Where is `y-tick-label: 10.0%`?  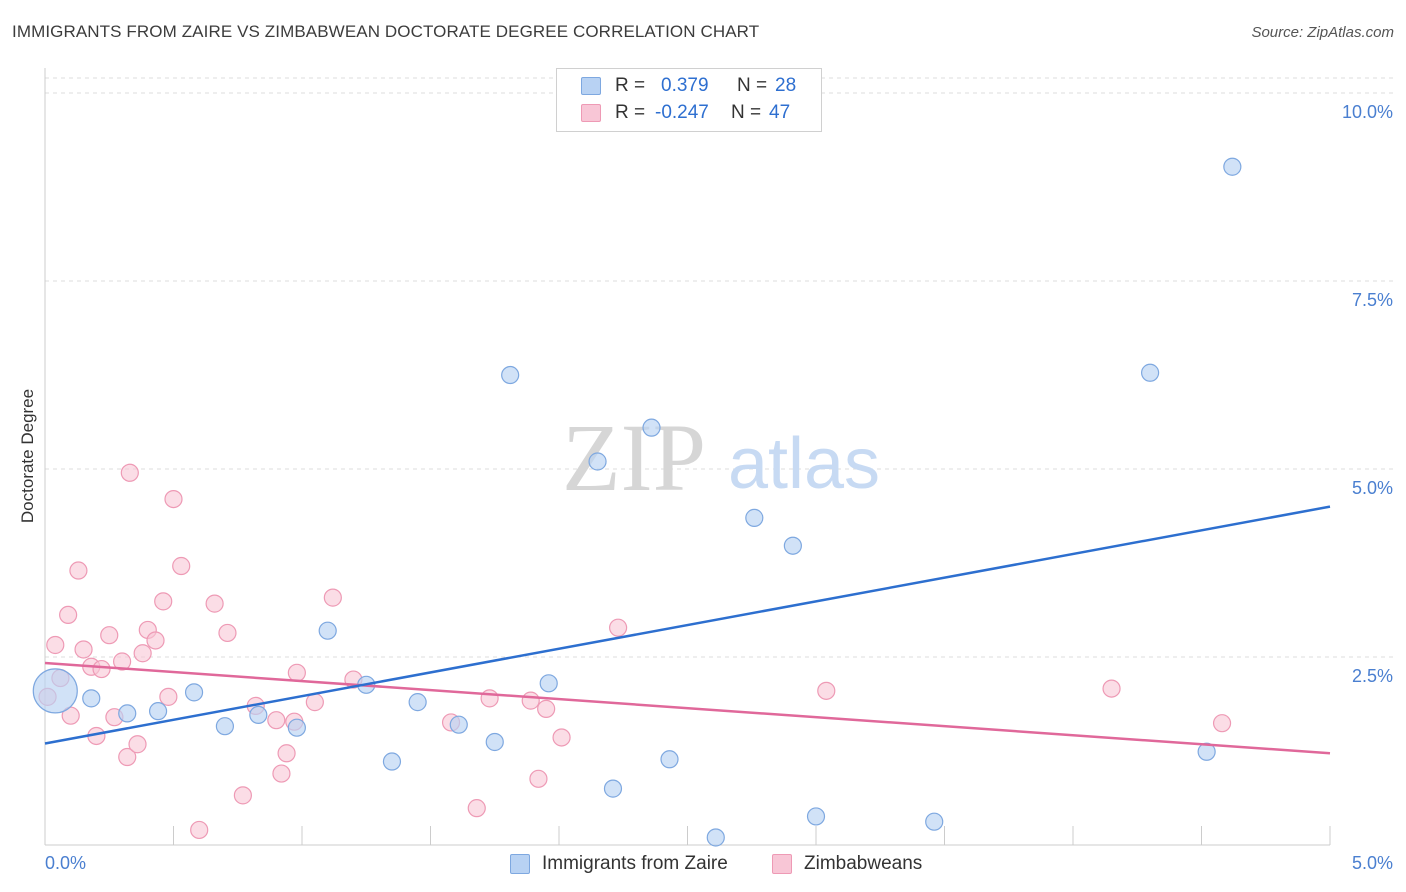
y-tick-label: 10.0% is located at coordinates (1367, 112).